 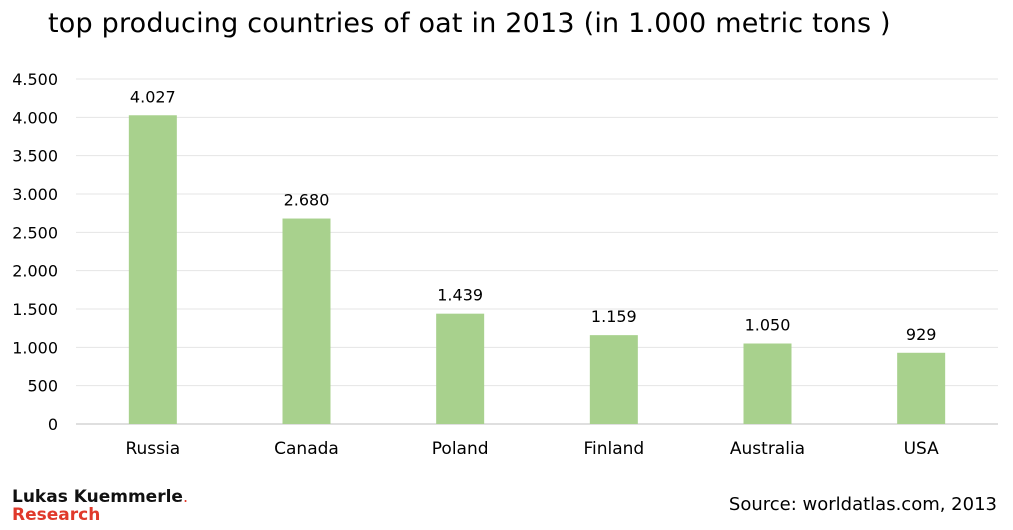 I want to click on y-tick-label: 1.500, so click(x=35, y=309).